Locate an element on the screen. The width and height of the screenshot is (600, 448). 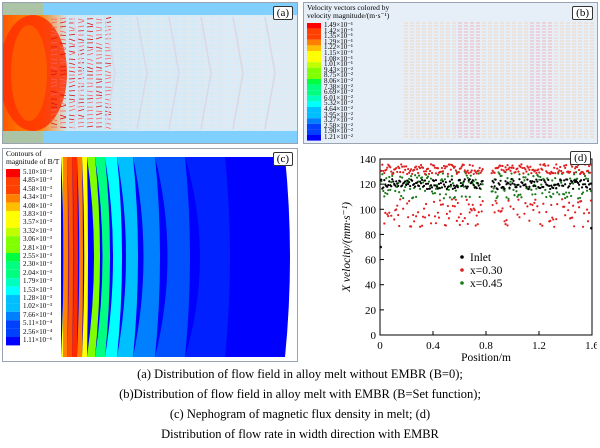
panel-d-label: (d) is located at coordinates (580, 158).